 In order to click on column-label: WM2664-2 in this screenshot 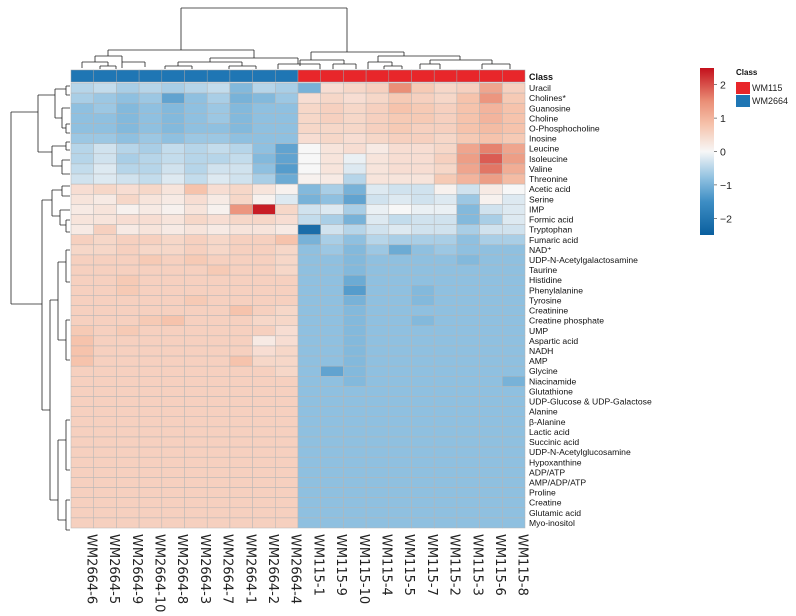, I will do `click(272, 569)`.